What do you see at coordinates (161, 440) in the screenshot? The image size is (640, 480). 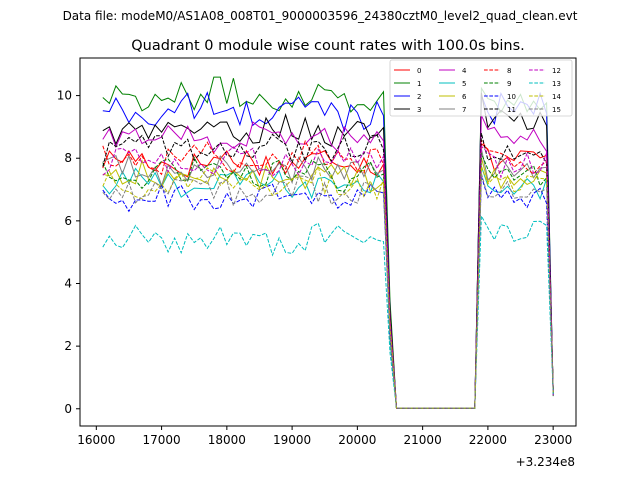 I see `x-tick-label: 17000` at bounding box center [161, 440].